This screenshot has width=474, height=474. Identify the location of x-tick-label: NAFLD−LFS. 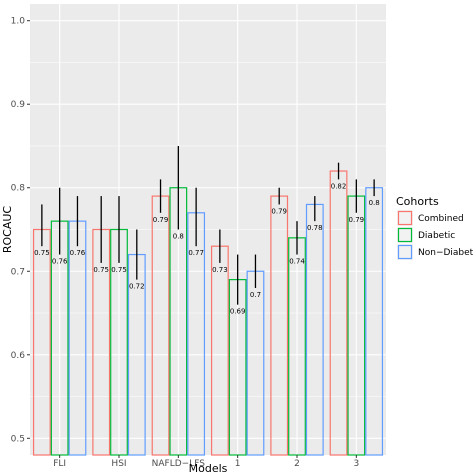
(179, 464).